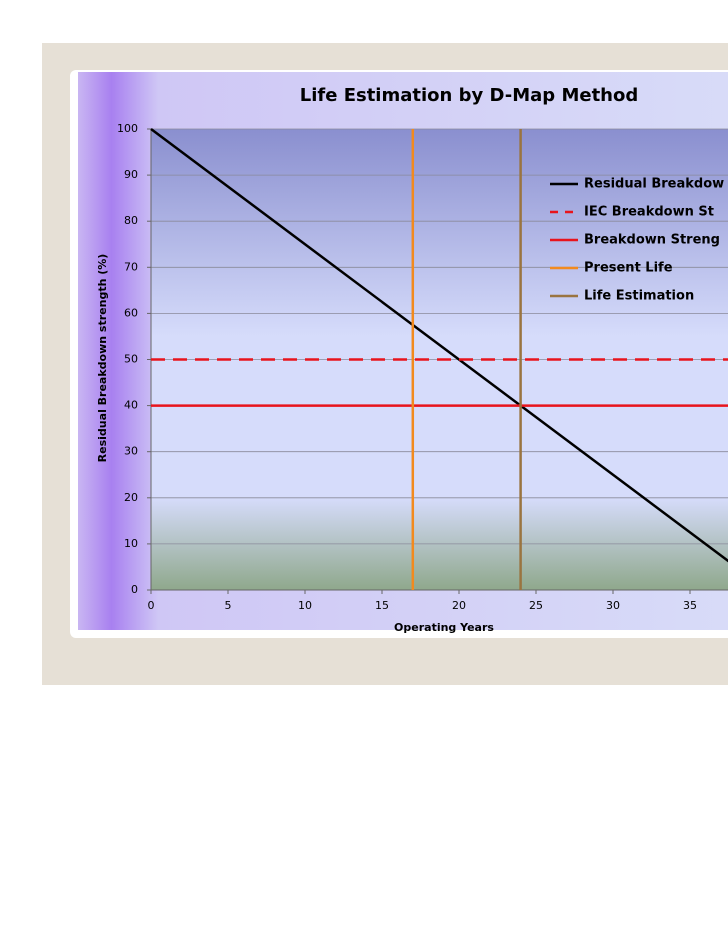 This screenshot has height=943, width=728. What do you see at coordinates (652, 240) in the screenshot?
I see `legend-label: Breakdown Streng` at bounding box center [652, 240].